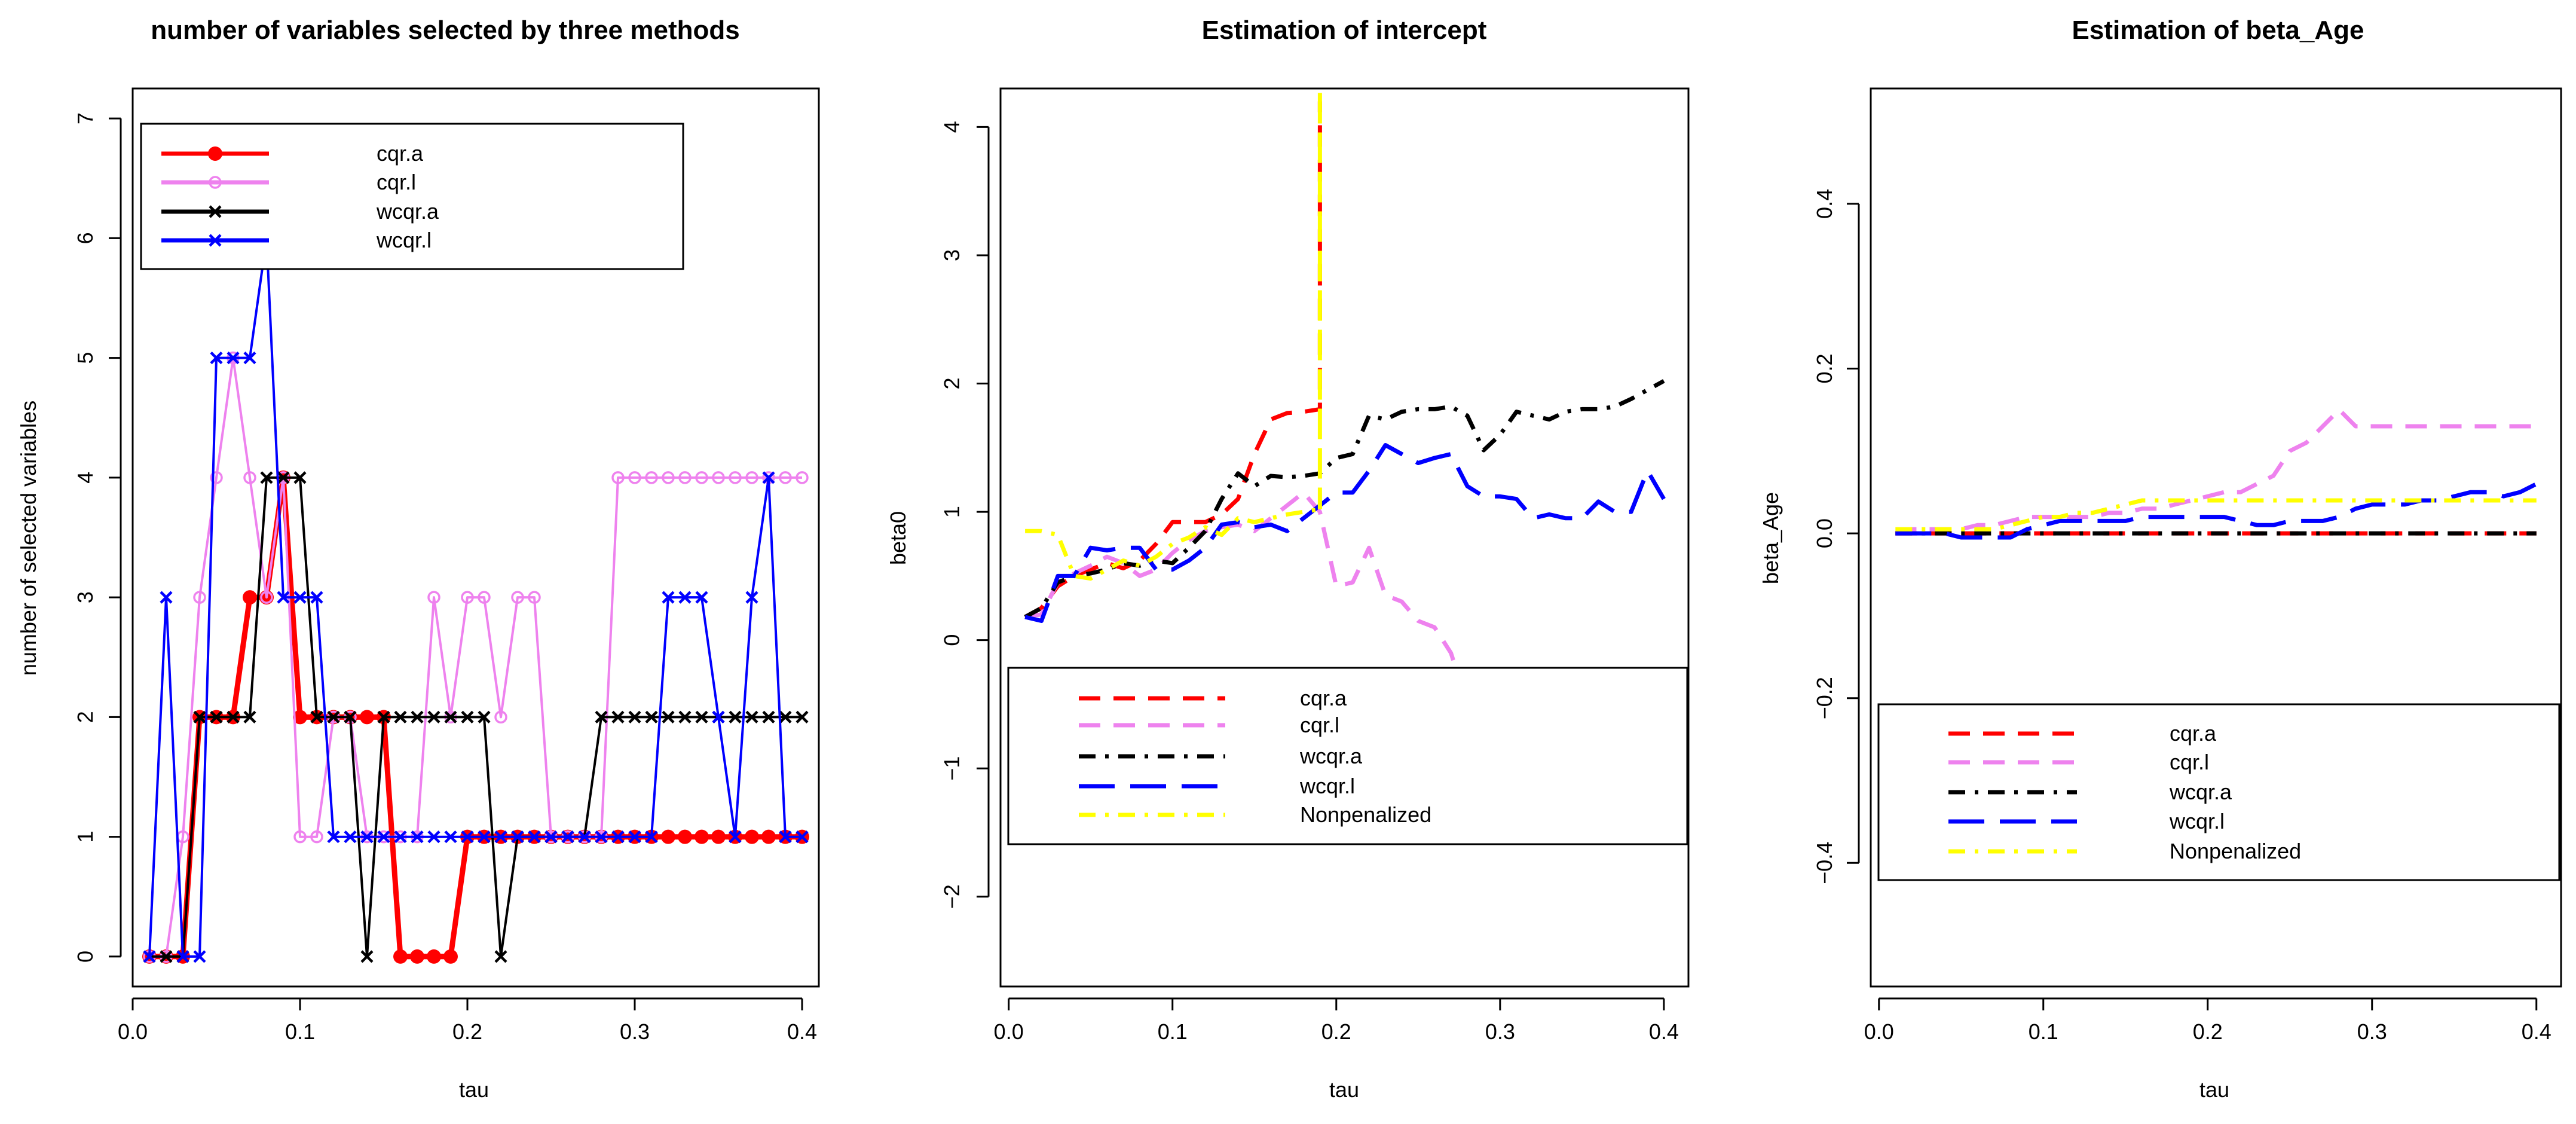 Image resolution: width=2576 pixels, height=1124 pixels. Describe the element at coordinates (898, 538) in the screenshot. I see `y-axis-label: beta0` at that location.